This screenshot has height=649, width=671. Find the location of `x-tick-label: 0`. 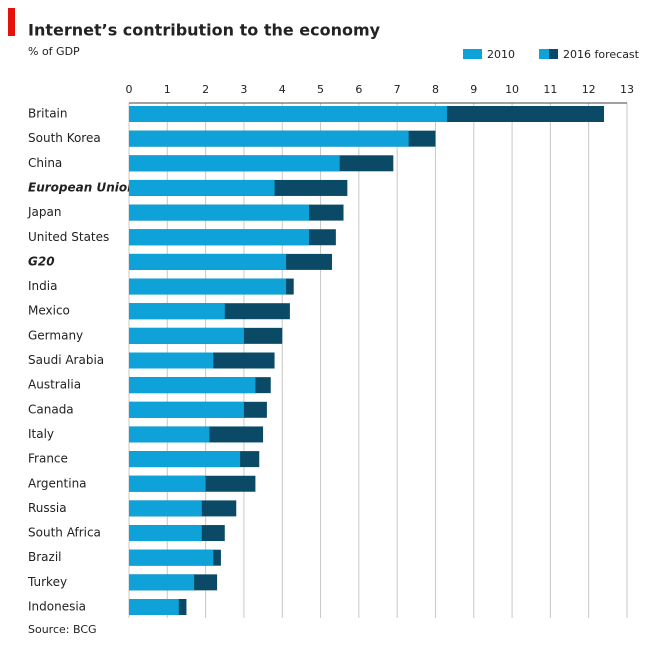

x-tick-label: 0 is located at coordinates (129, 89).